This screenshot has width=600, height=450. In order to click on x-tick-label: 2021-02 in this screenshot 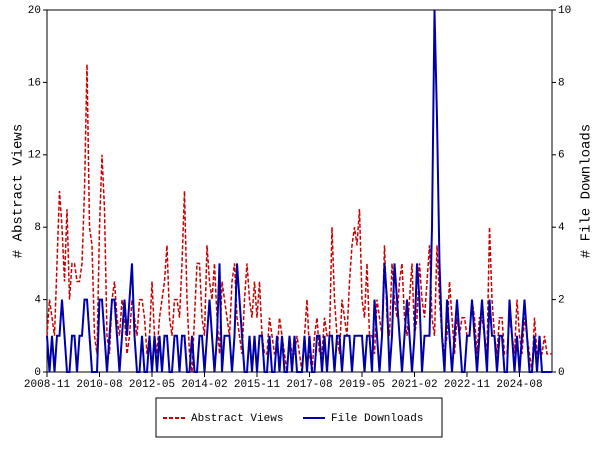, I will do `click(414, 385)`.